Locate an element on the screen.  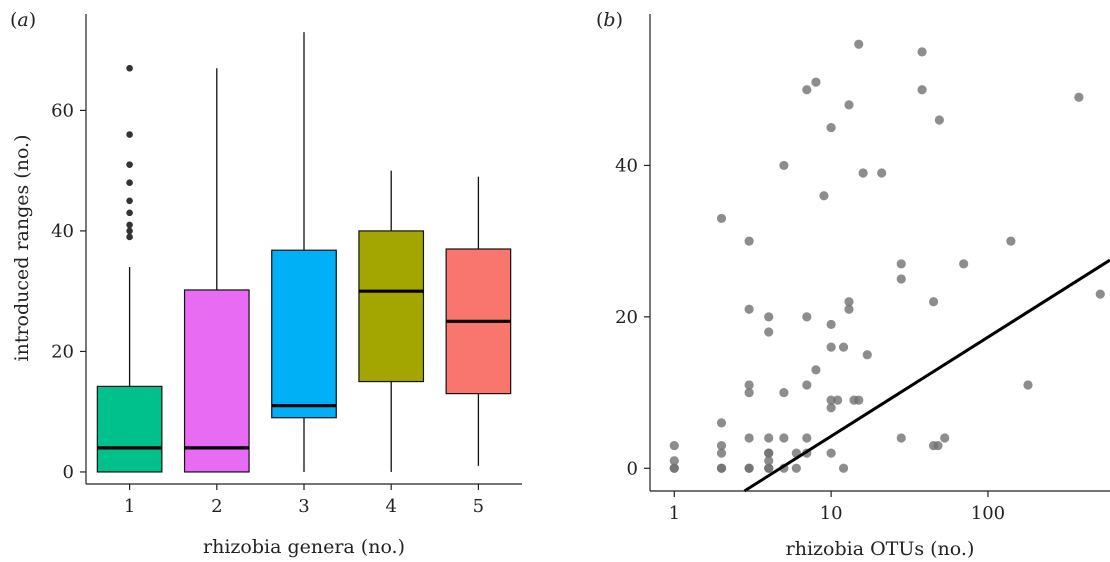
panel-a-y-ticks: 0 20 40 60 is located at coordinates (68, 291).